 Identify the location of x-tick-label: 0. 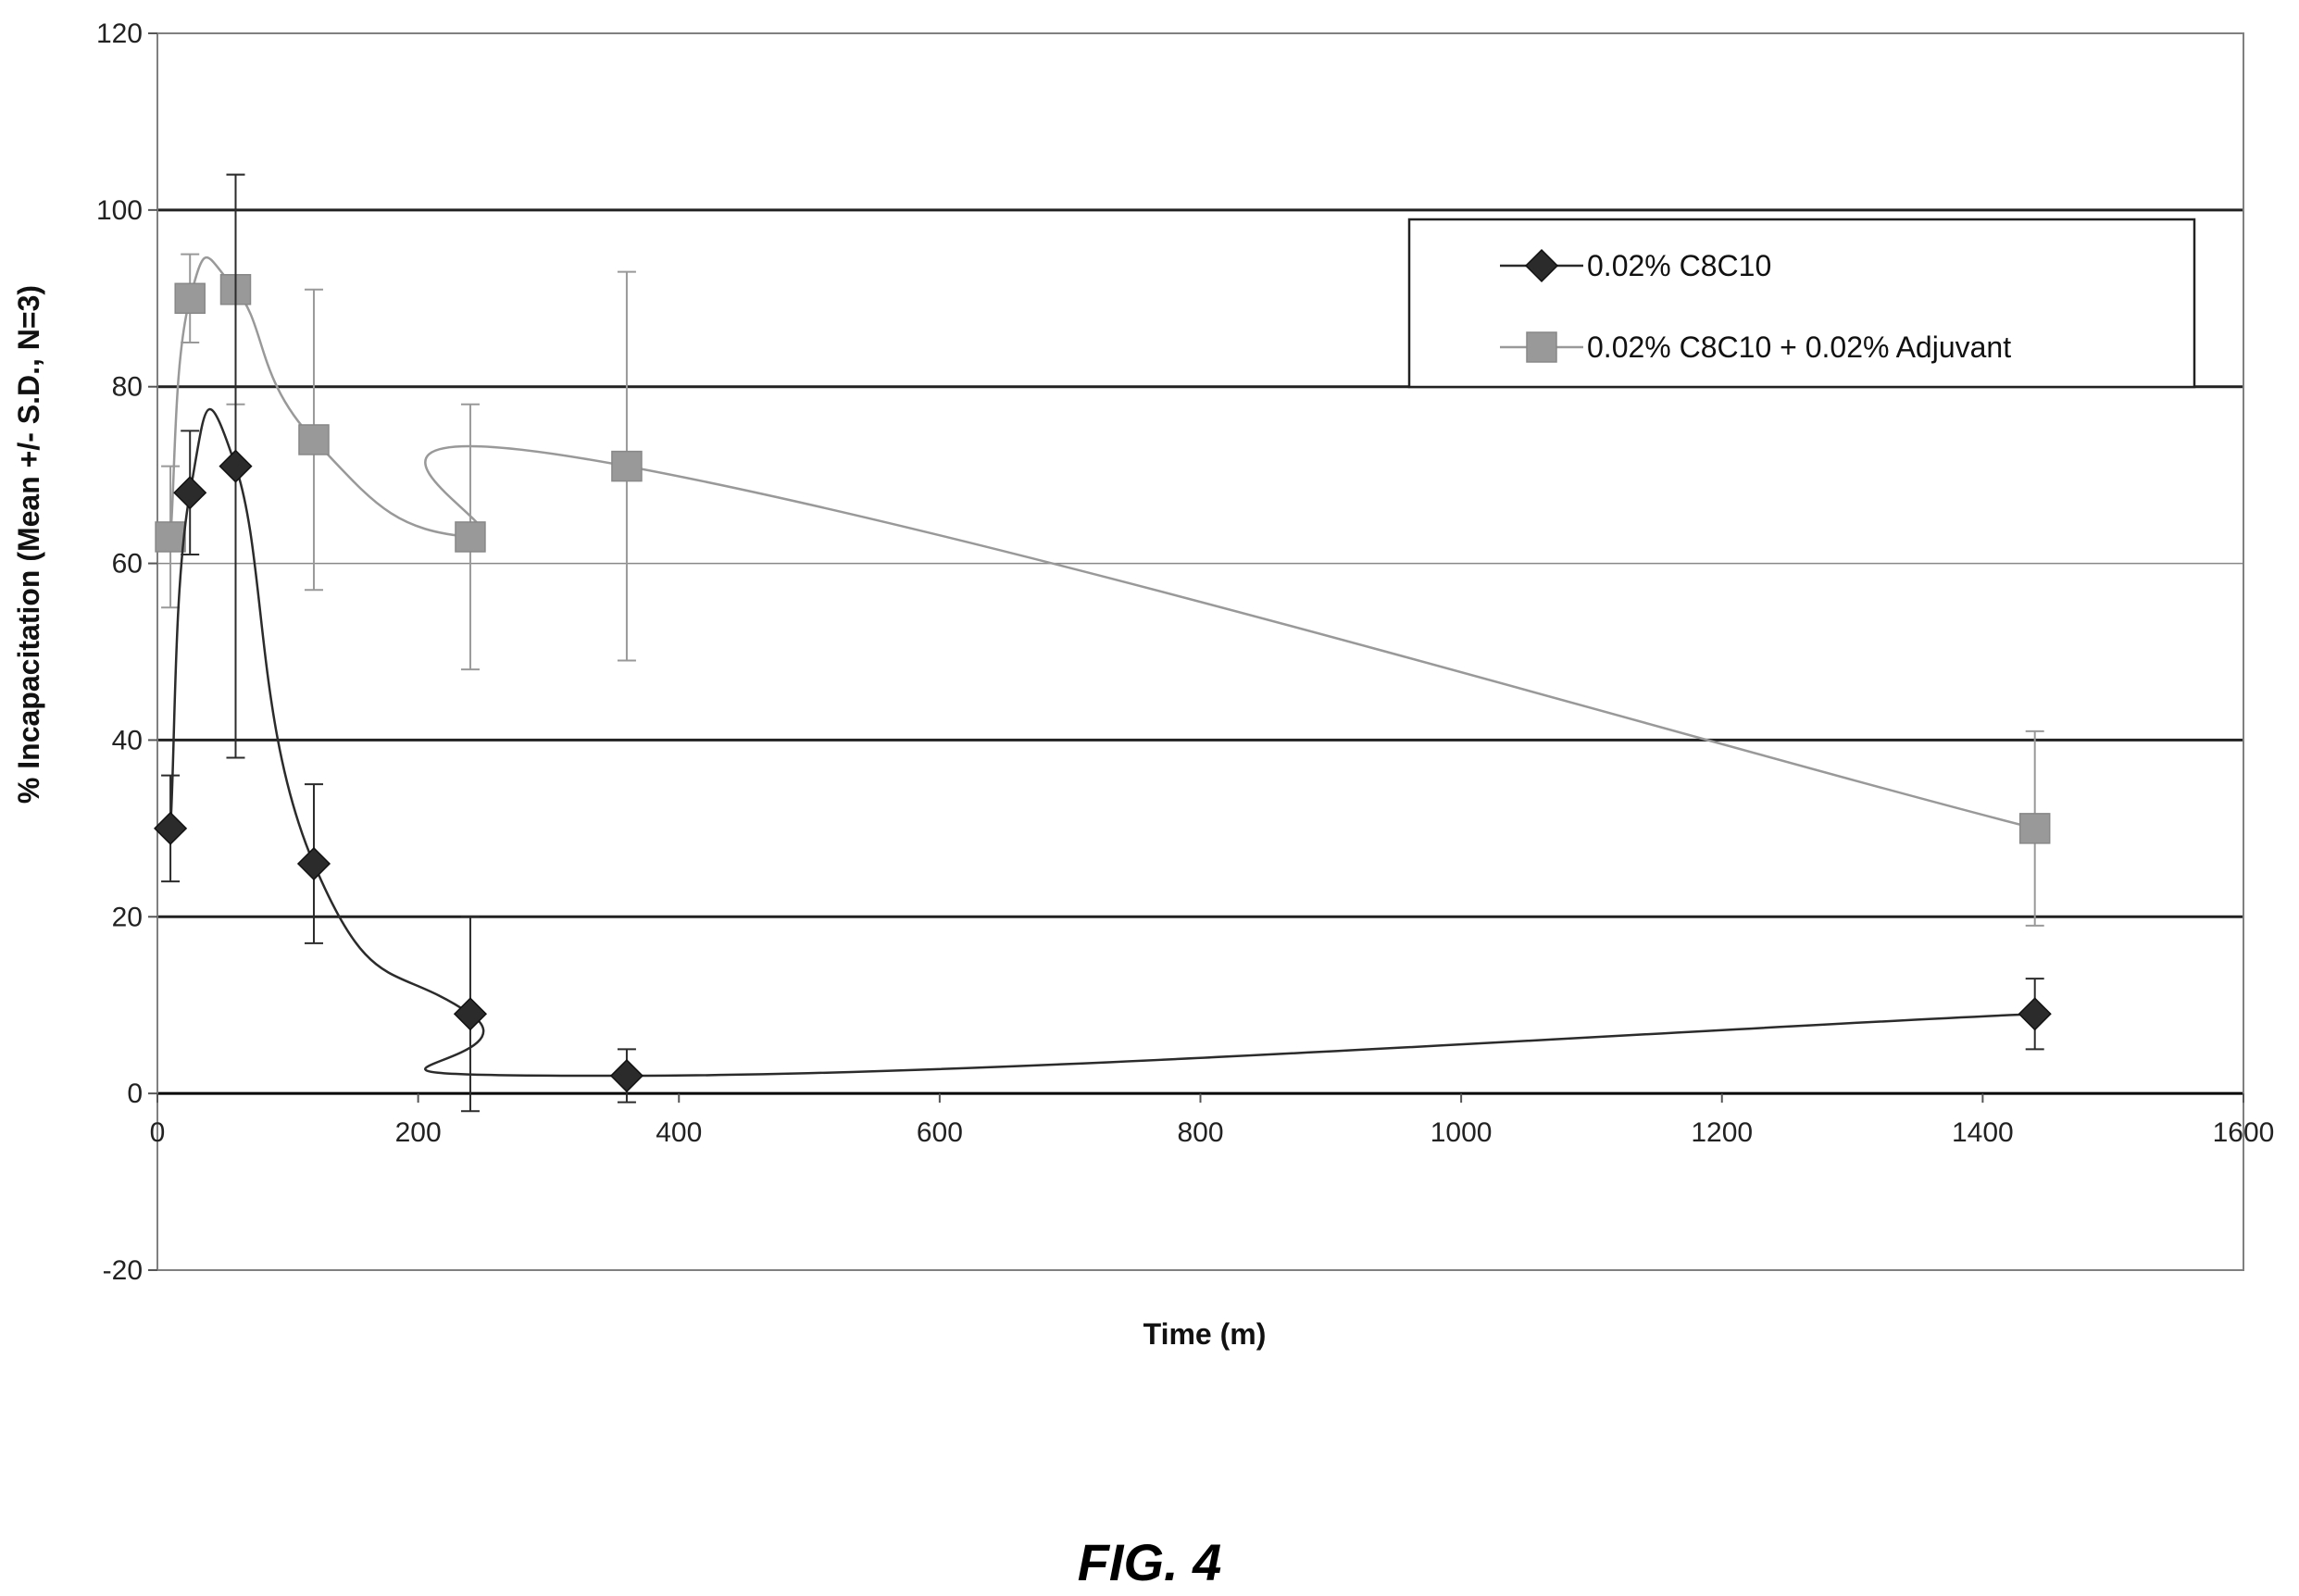
(158, 1132).